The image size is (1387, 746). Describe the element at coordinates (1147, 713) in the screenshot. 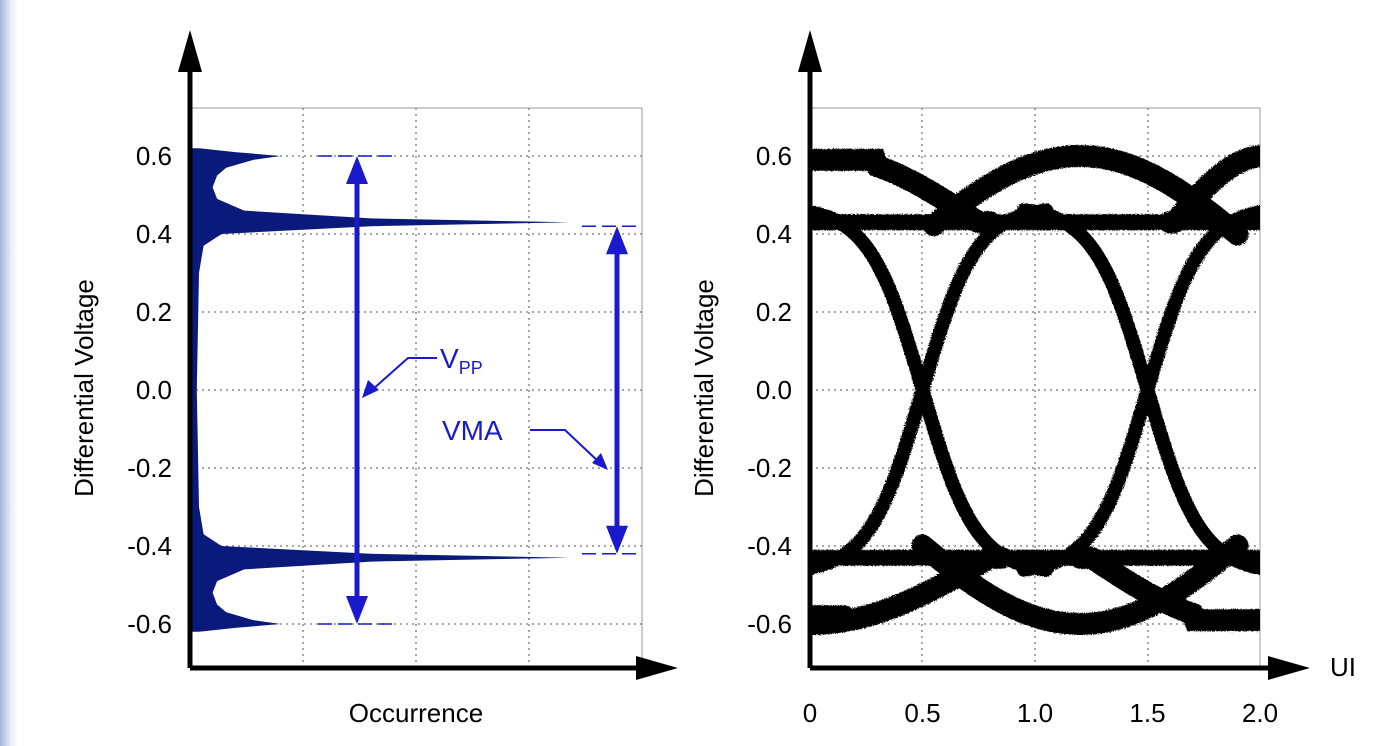

I see `x-tick-label: 1.5` at that location.